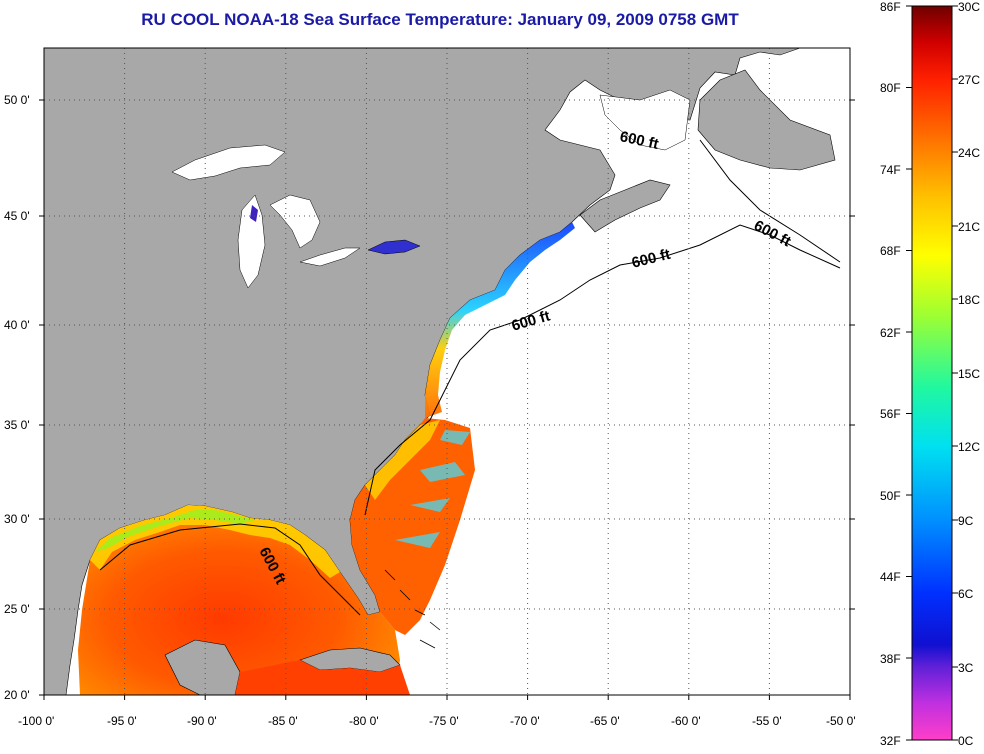  I want to click on colorbar-c-label: 9C, so click(966, 521).